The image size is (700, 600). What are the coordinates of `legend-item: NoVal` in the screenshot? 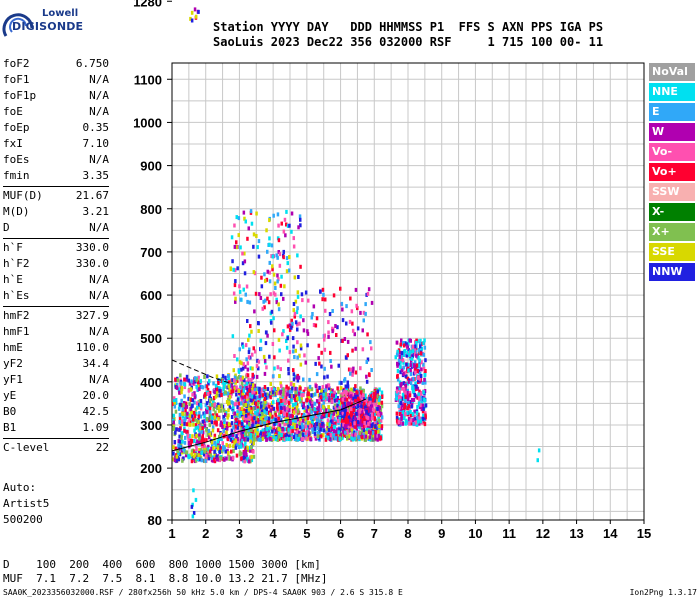 It's located at (672, 72).